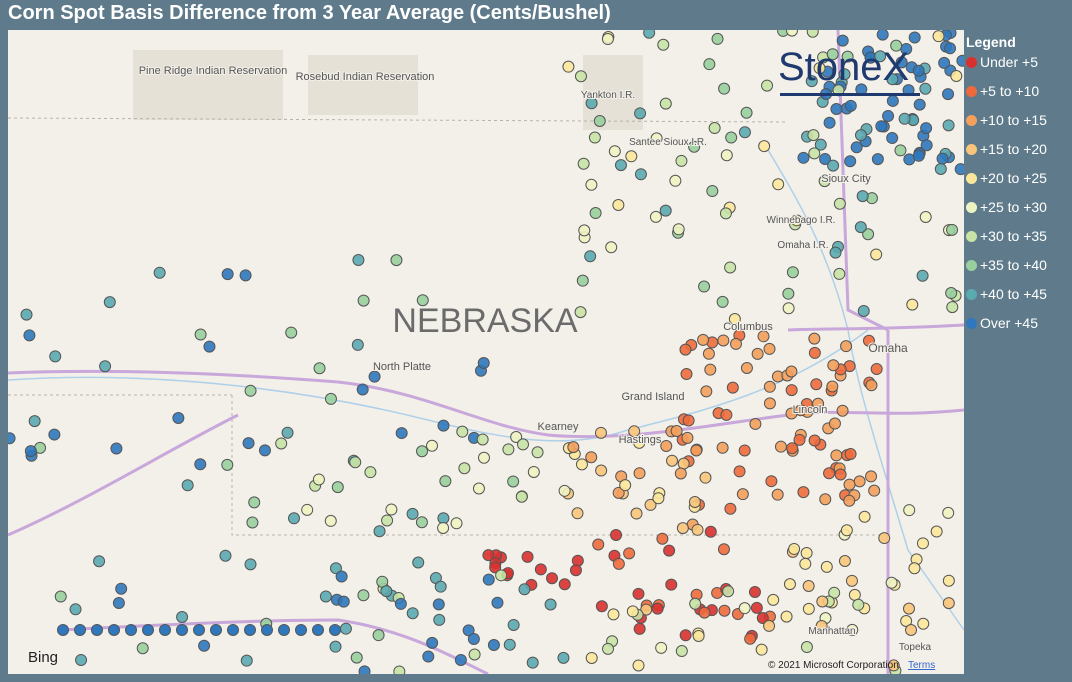 The image size is (1072, 682). I want to click on logo: StoneX, so click(843, 67).